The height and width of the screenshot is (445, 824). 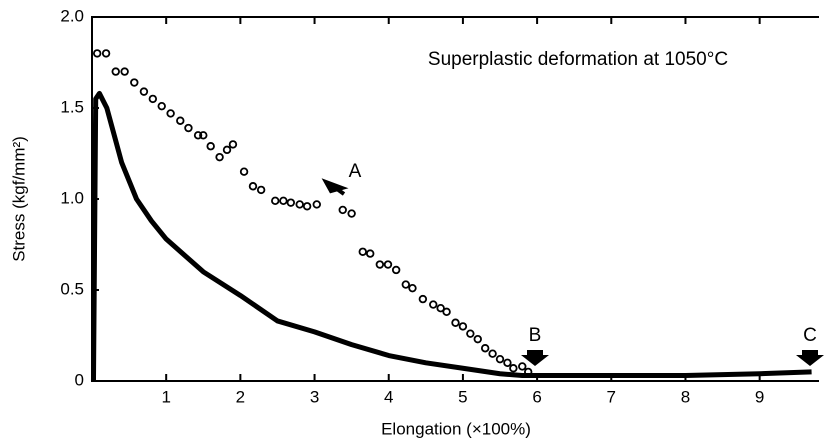 What do you see at coordinates (72, 106) in the screenshot?
I see `y-tick-label: 1.5` at bounding box center [72, 106].